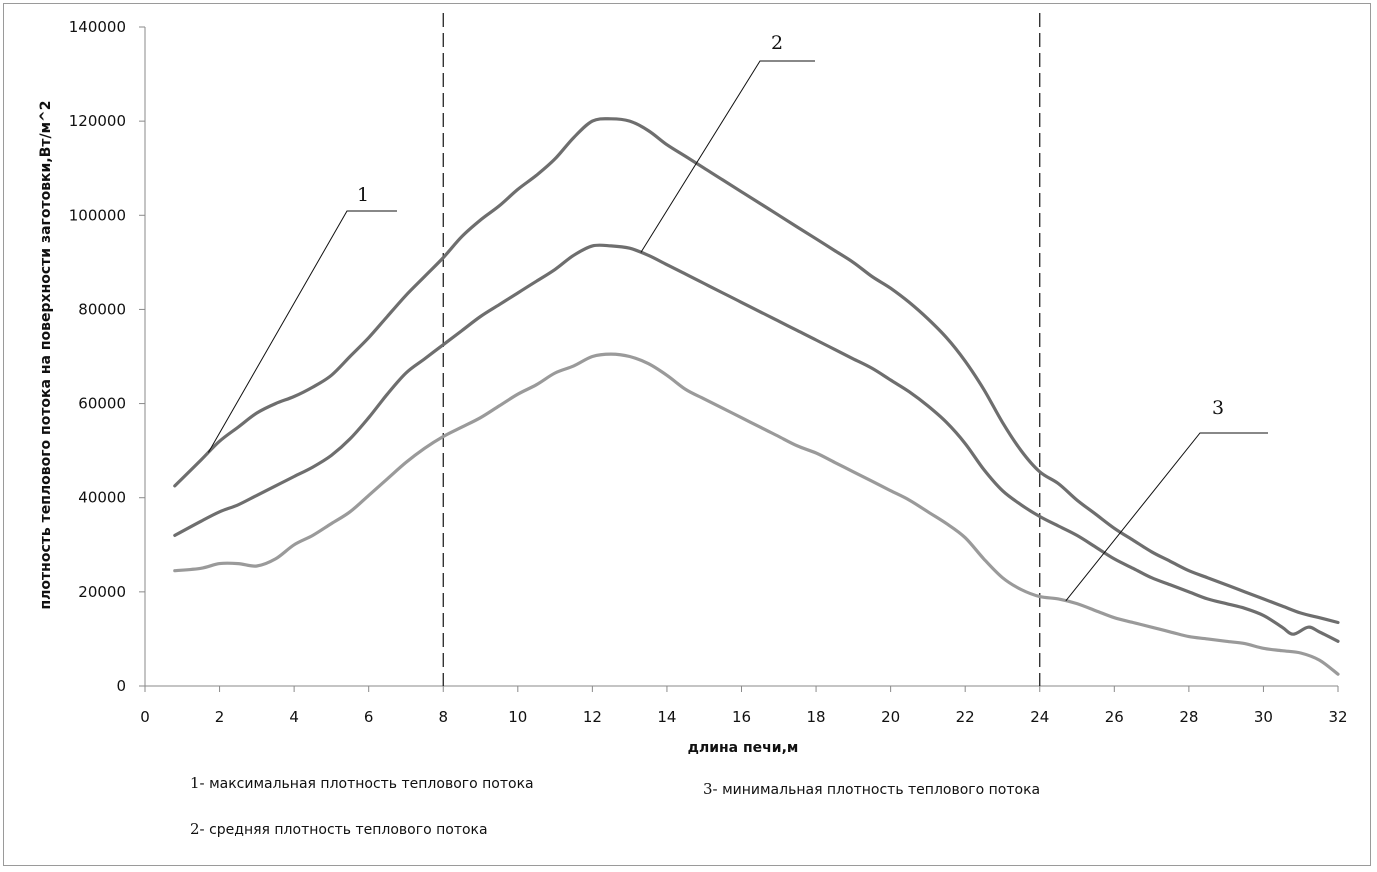 This screenshot has width=1377, height=872. What do you see at coordinates (710, 789) in the screenshot?
I see `legend-item-3-number: 3-` at bounding box center [710, 789].